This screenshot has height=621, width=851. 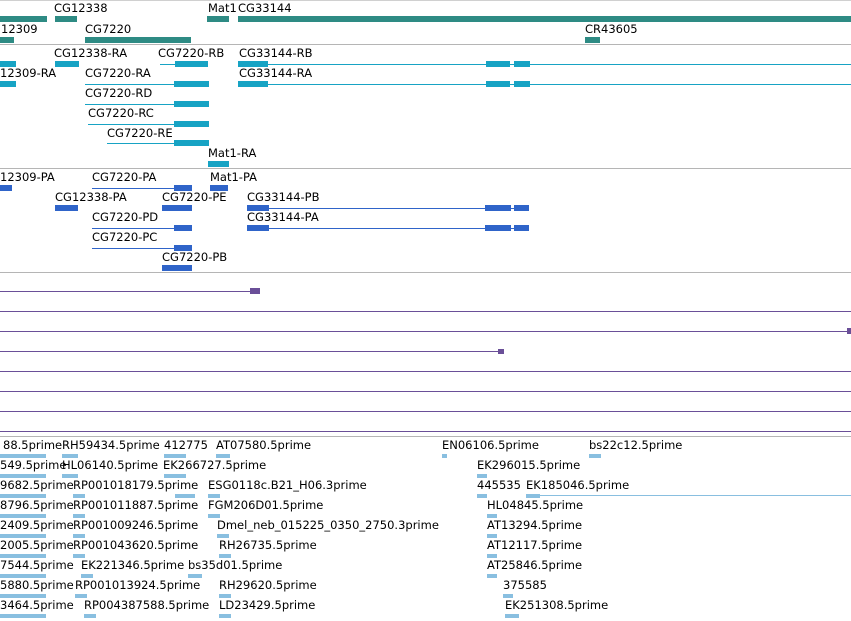 What do you see at coordinates (557, 605) in the screenshot?
I see `est-label: EK251308.5prime` at bounding box center [557, 605].